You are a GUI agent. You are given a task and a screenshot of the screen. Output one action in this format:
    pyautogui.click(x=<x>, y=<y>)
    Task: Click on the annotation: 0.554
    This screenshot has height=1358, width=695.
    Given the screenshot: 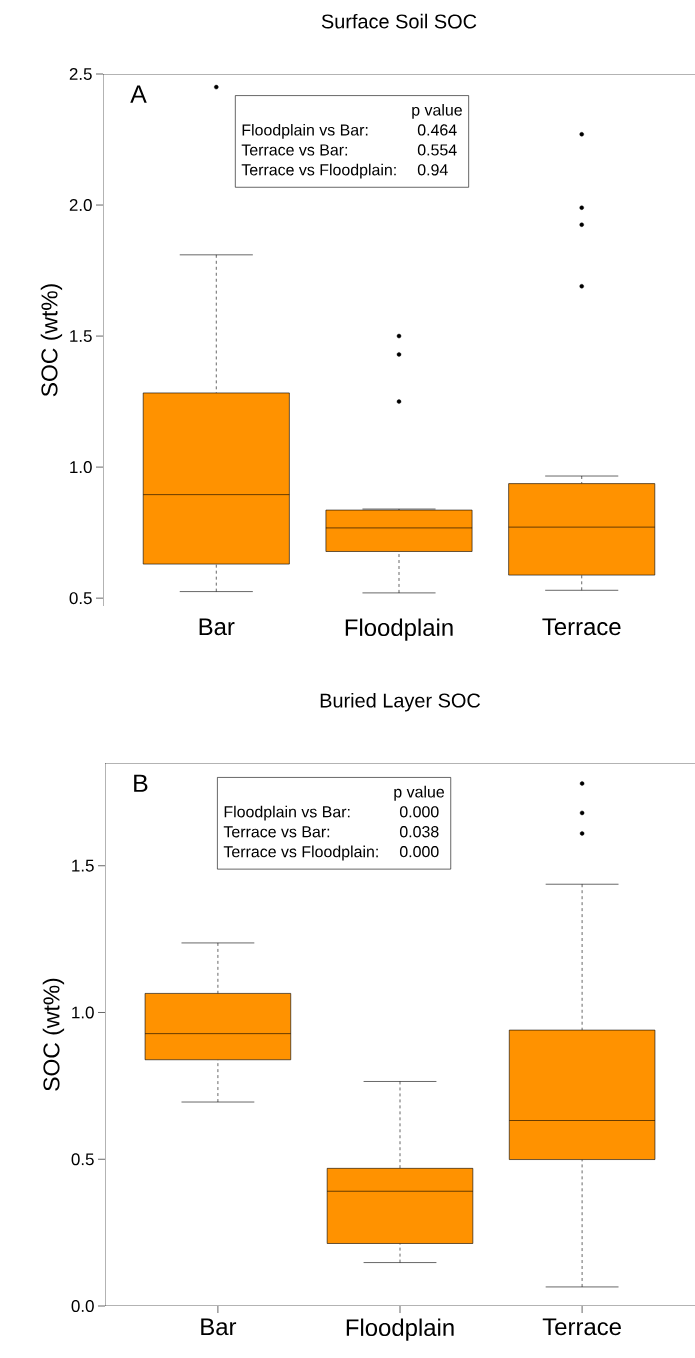 What is the action you would take?
    pyautogui.click(x=437, y=150)
    